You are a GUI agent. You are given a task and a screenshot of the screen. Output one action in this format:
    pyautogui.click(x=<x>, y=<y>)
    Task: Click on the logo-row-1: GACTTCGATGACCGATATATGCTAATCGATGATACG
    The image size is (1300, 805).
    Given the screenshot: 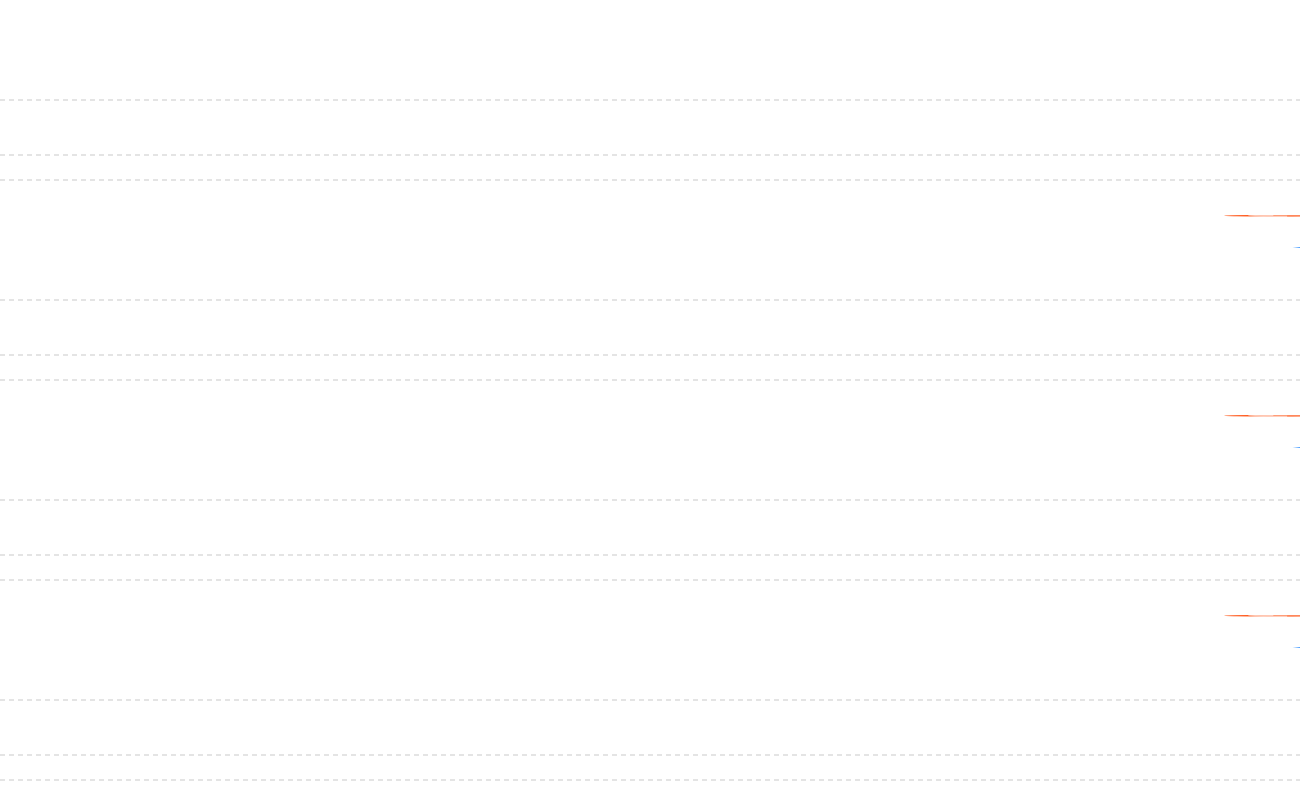 What is the action you would take?
    pyautogui.click(x=1259, y=507)
    